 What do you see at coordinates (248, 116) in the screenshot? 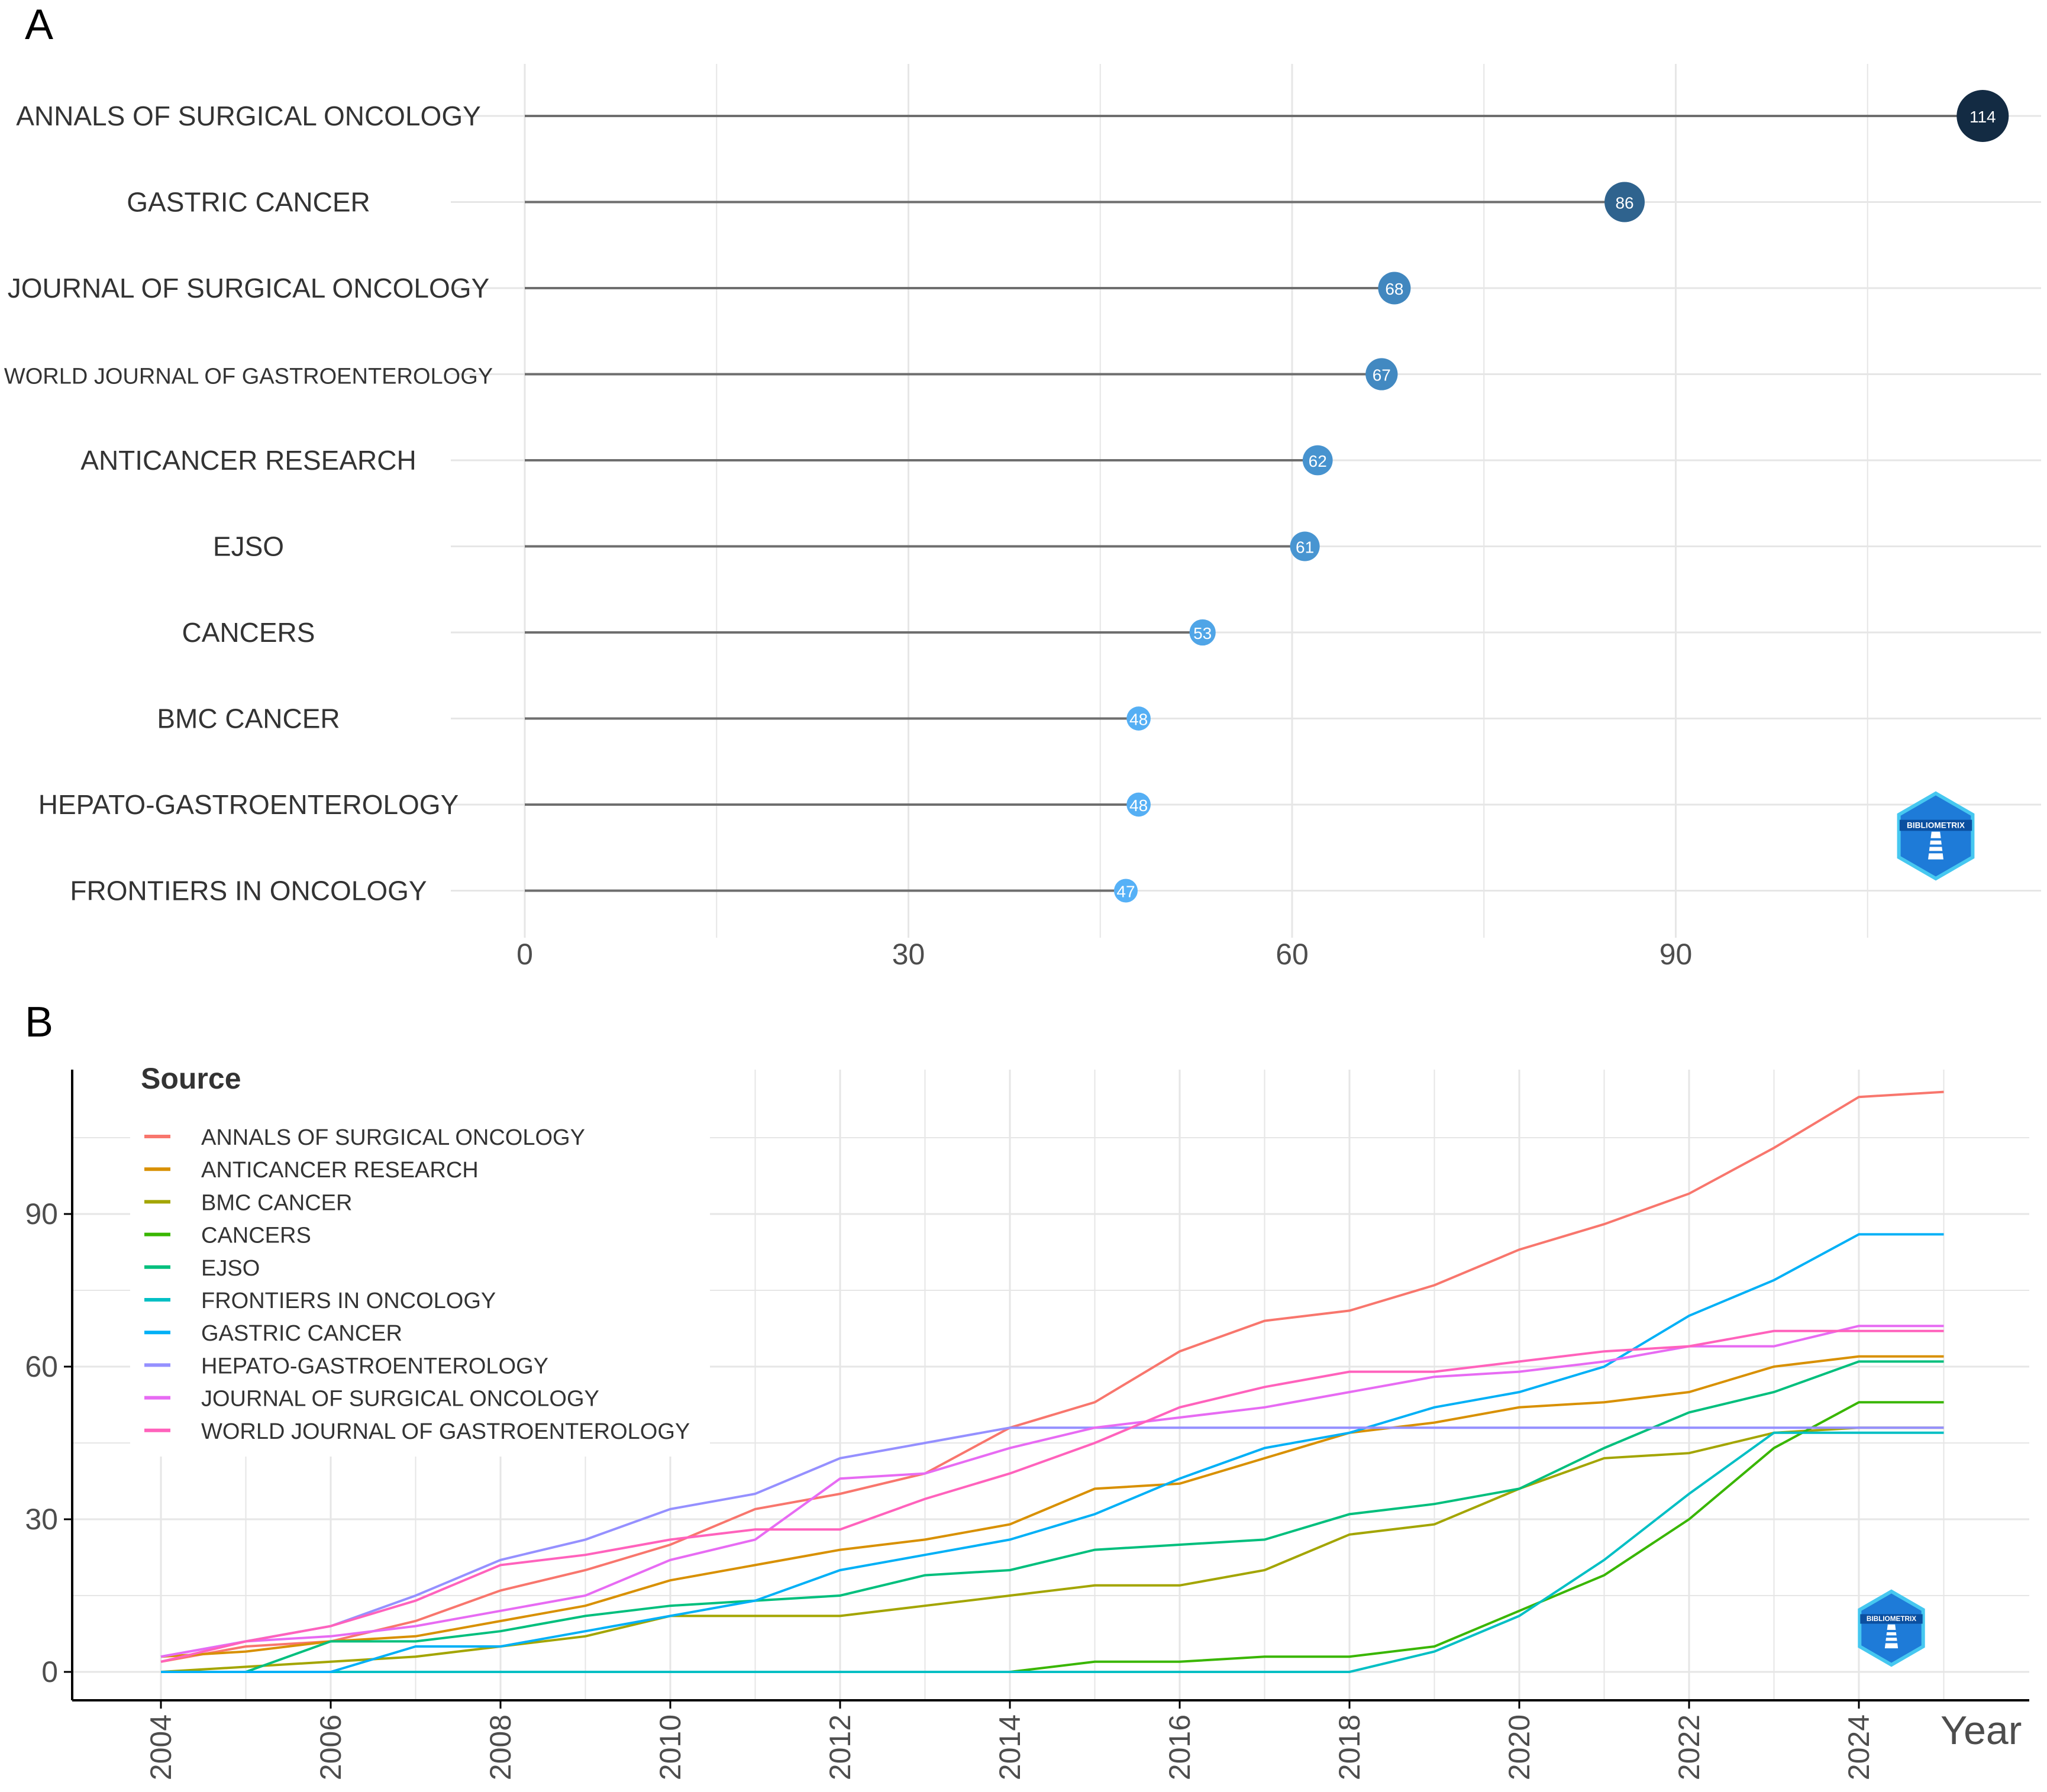
I see `category-label: ANNALS OF SURGICAL ONCOLOGY` at bounding box center [248, 116].